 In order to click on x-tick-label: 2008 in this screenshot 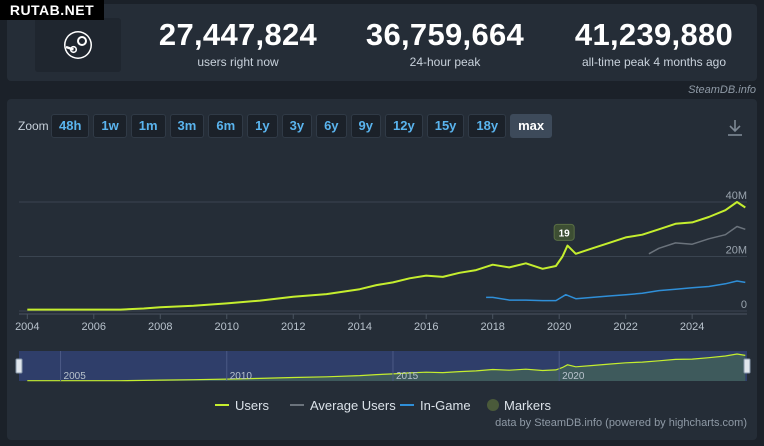, I will do `click(160, 327)`.